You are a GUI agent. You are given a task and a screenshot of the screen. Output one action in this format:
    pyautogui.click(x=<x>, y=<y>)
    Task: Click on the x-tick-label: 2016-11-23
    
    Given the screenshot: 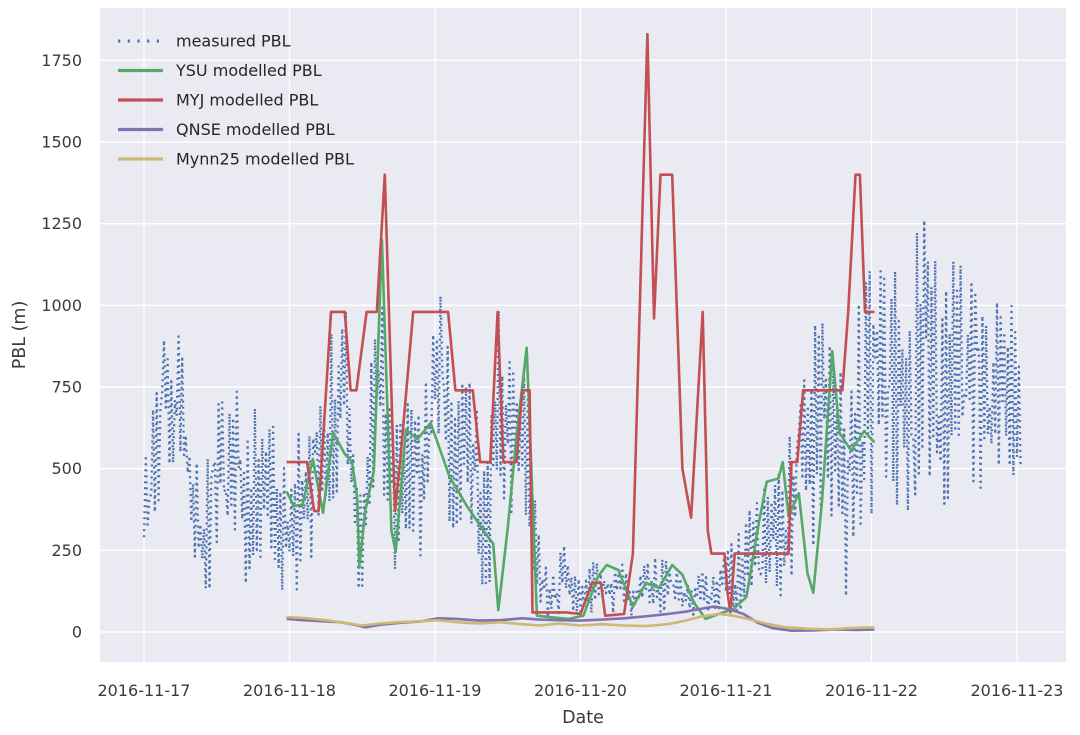 What is the action you would take?
    pyautogui.click(x=1017, y=690)
    